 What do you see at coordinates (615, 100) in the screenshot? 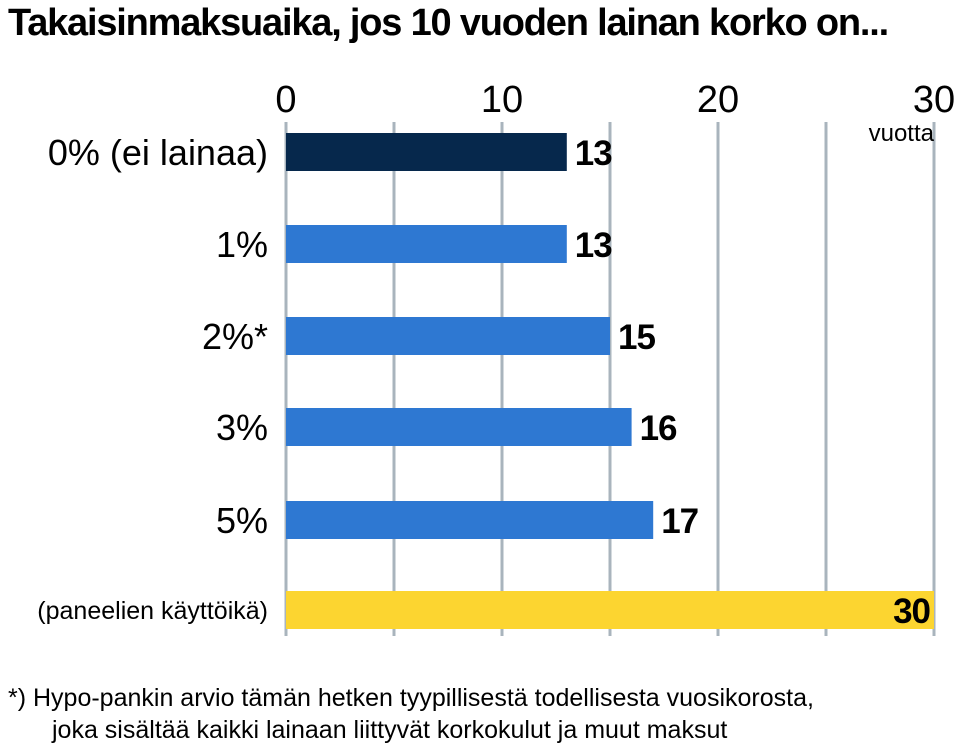
I see `x-axis-ticks: 0 10 20 30` at bounding box center [615, 100].